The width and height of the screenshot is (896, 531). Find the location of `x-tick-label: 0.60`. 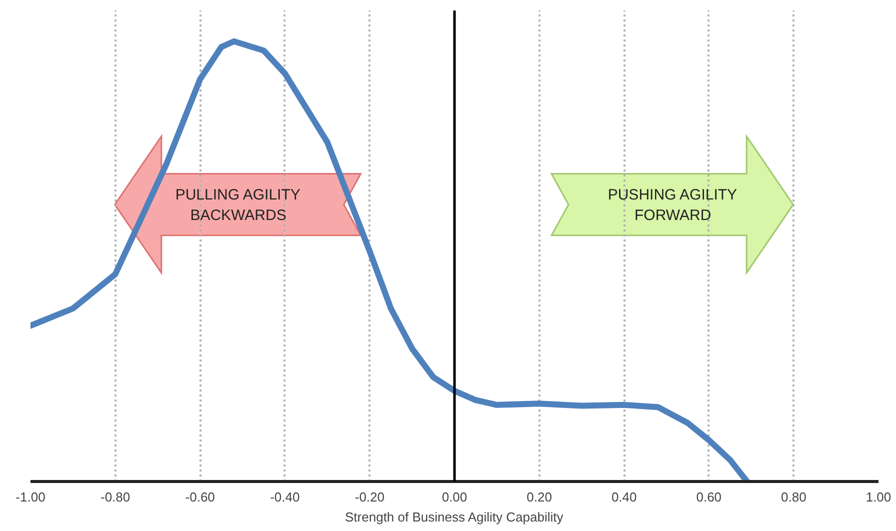

x-tick-label: 0.60 is located at coordinates (709, 497).